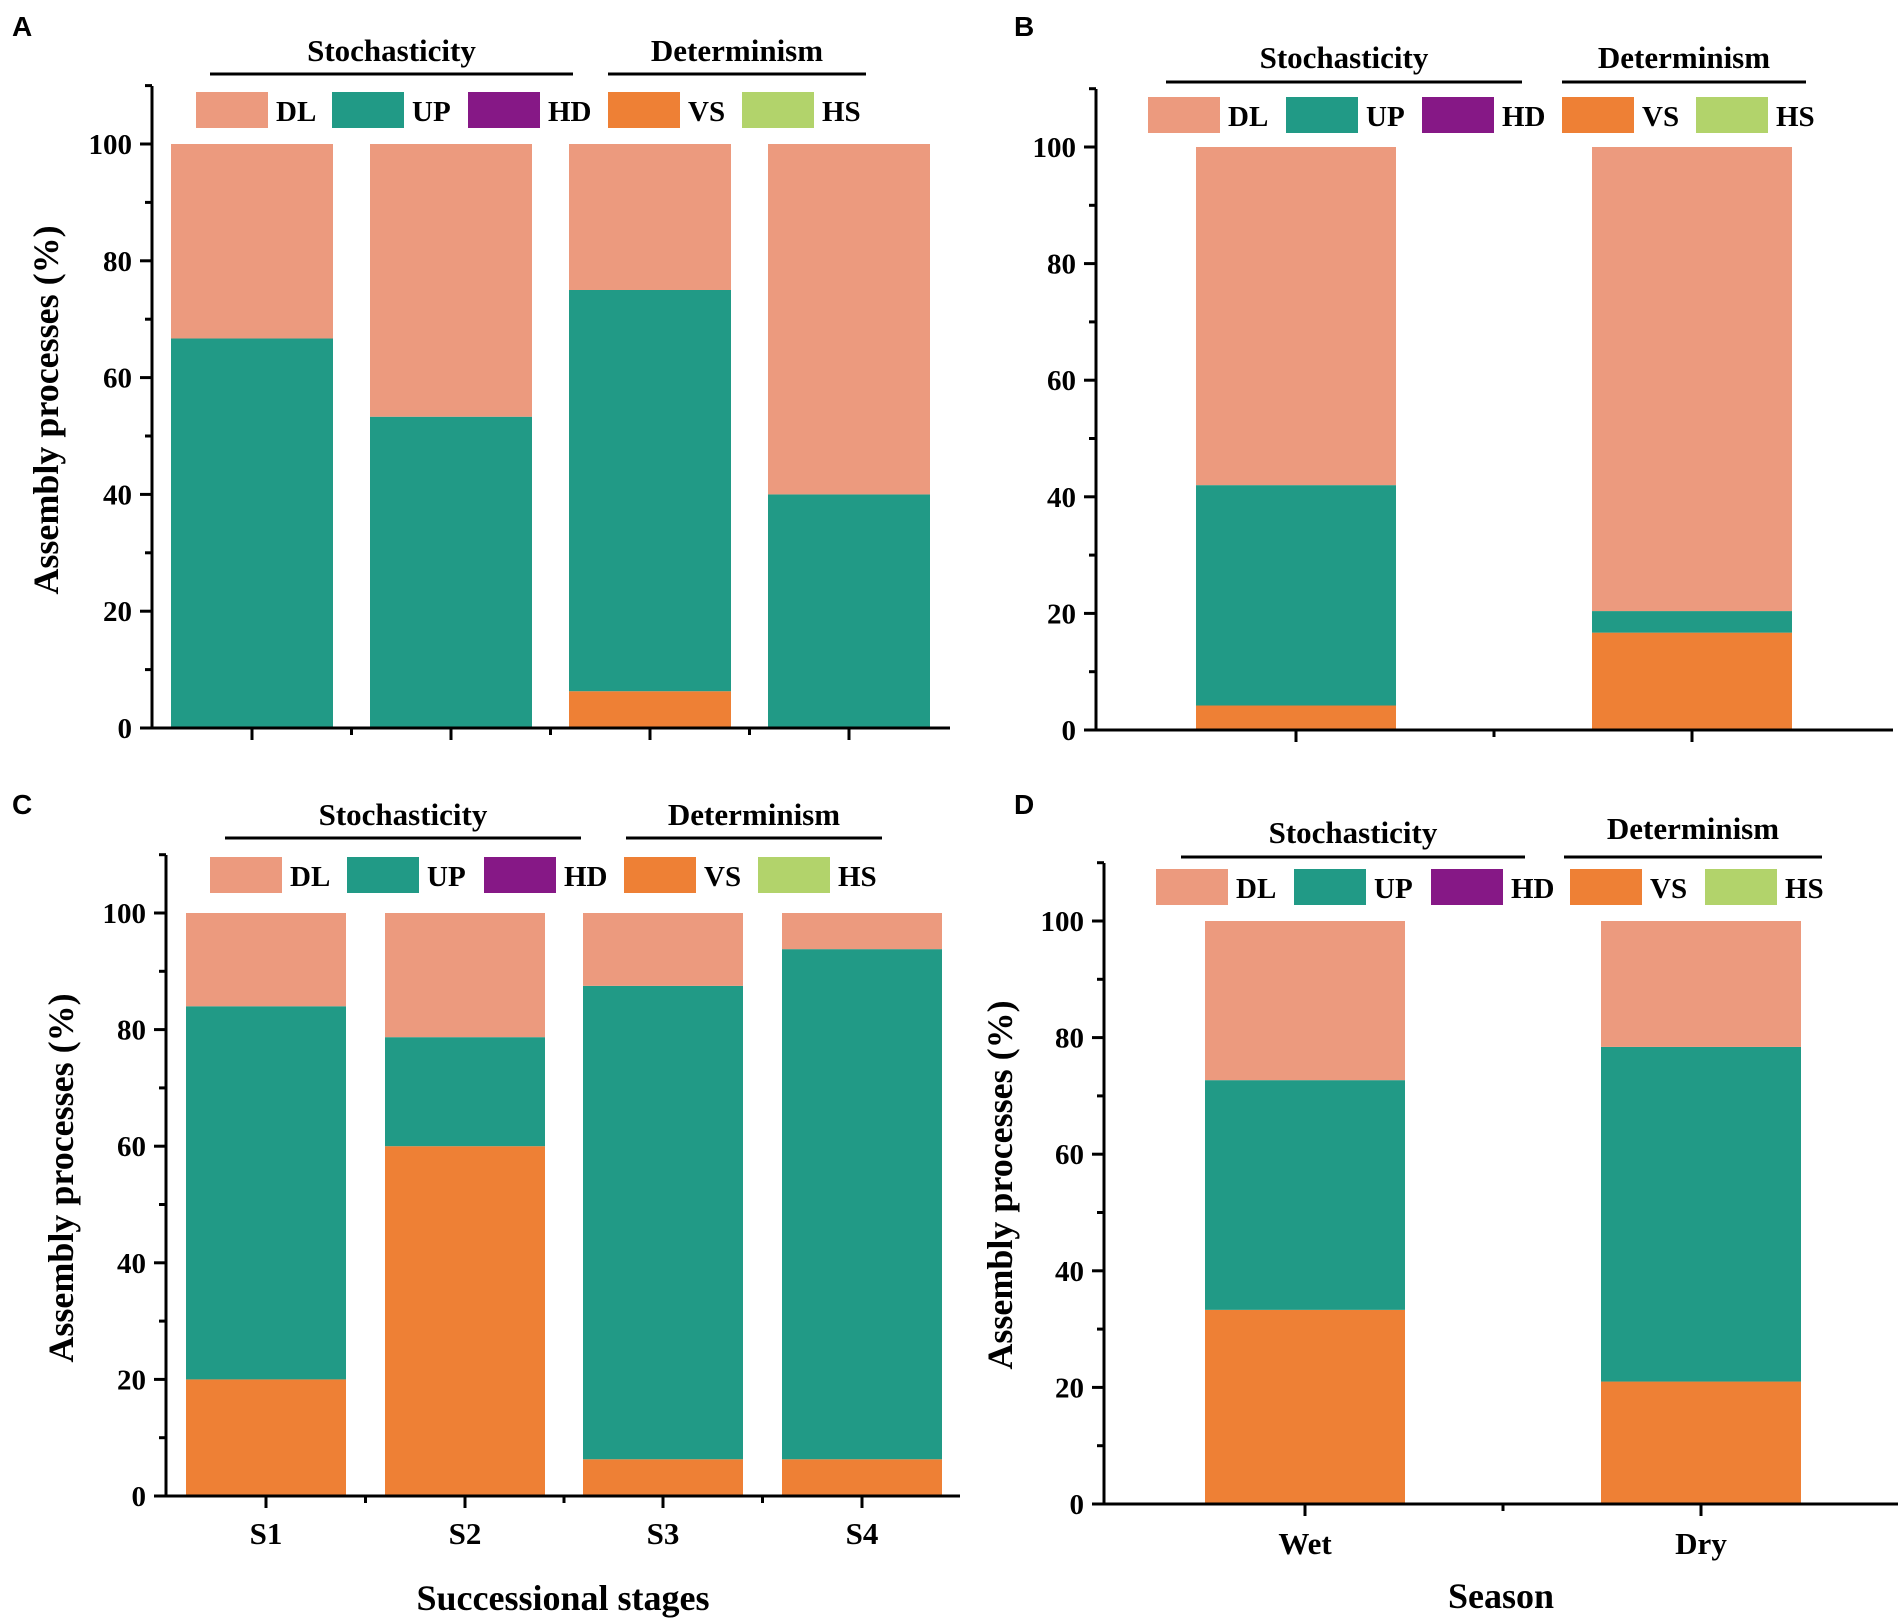 The width and height of the screenshot is (1904, 1621). I want to click on panel-letter: D, so click(1024, 804).